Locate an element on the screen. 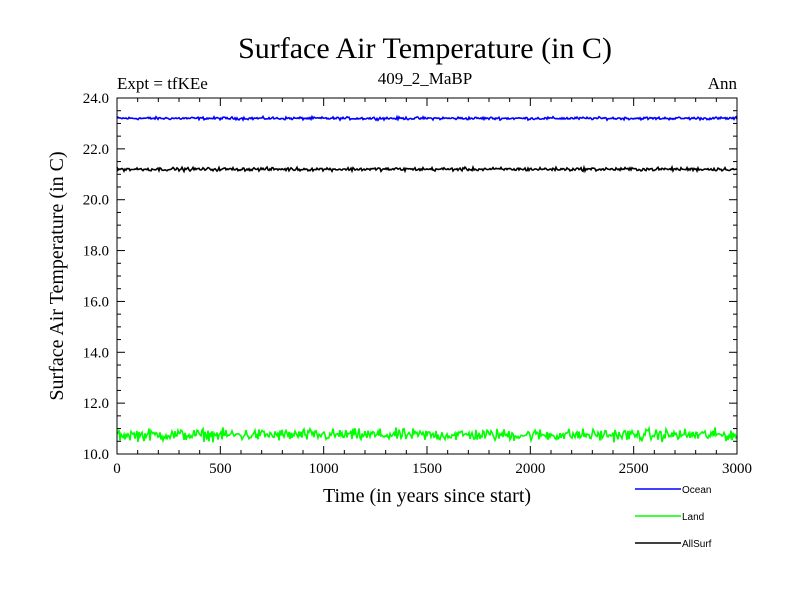  x-axis-label: Time (in years since start) is located at coordinates (427, 496).